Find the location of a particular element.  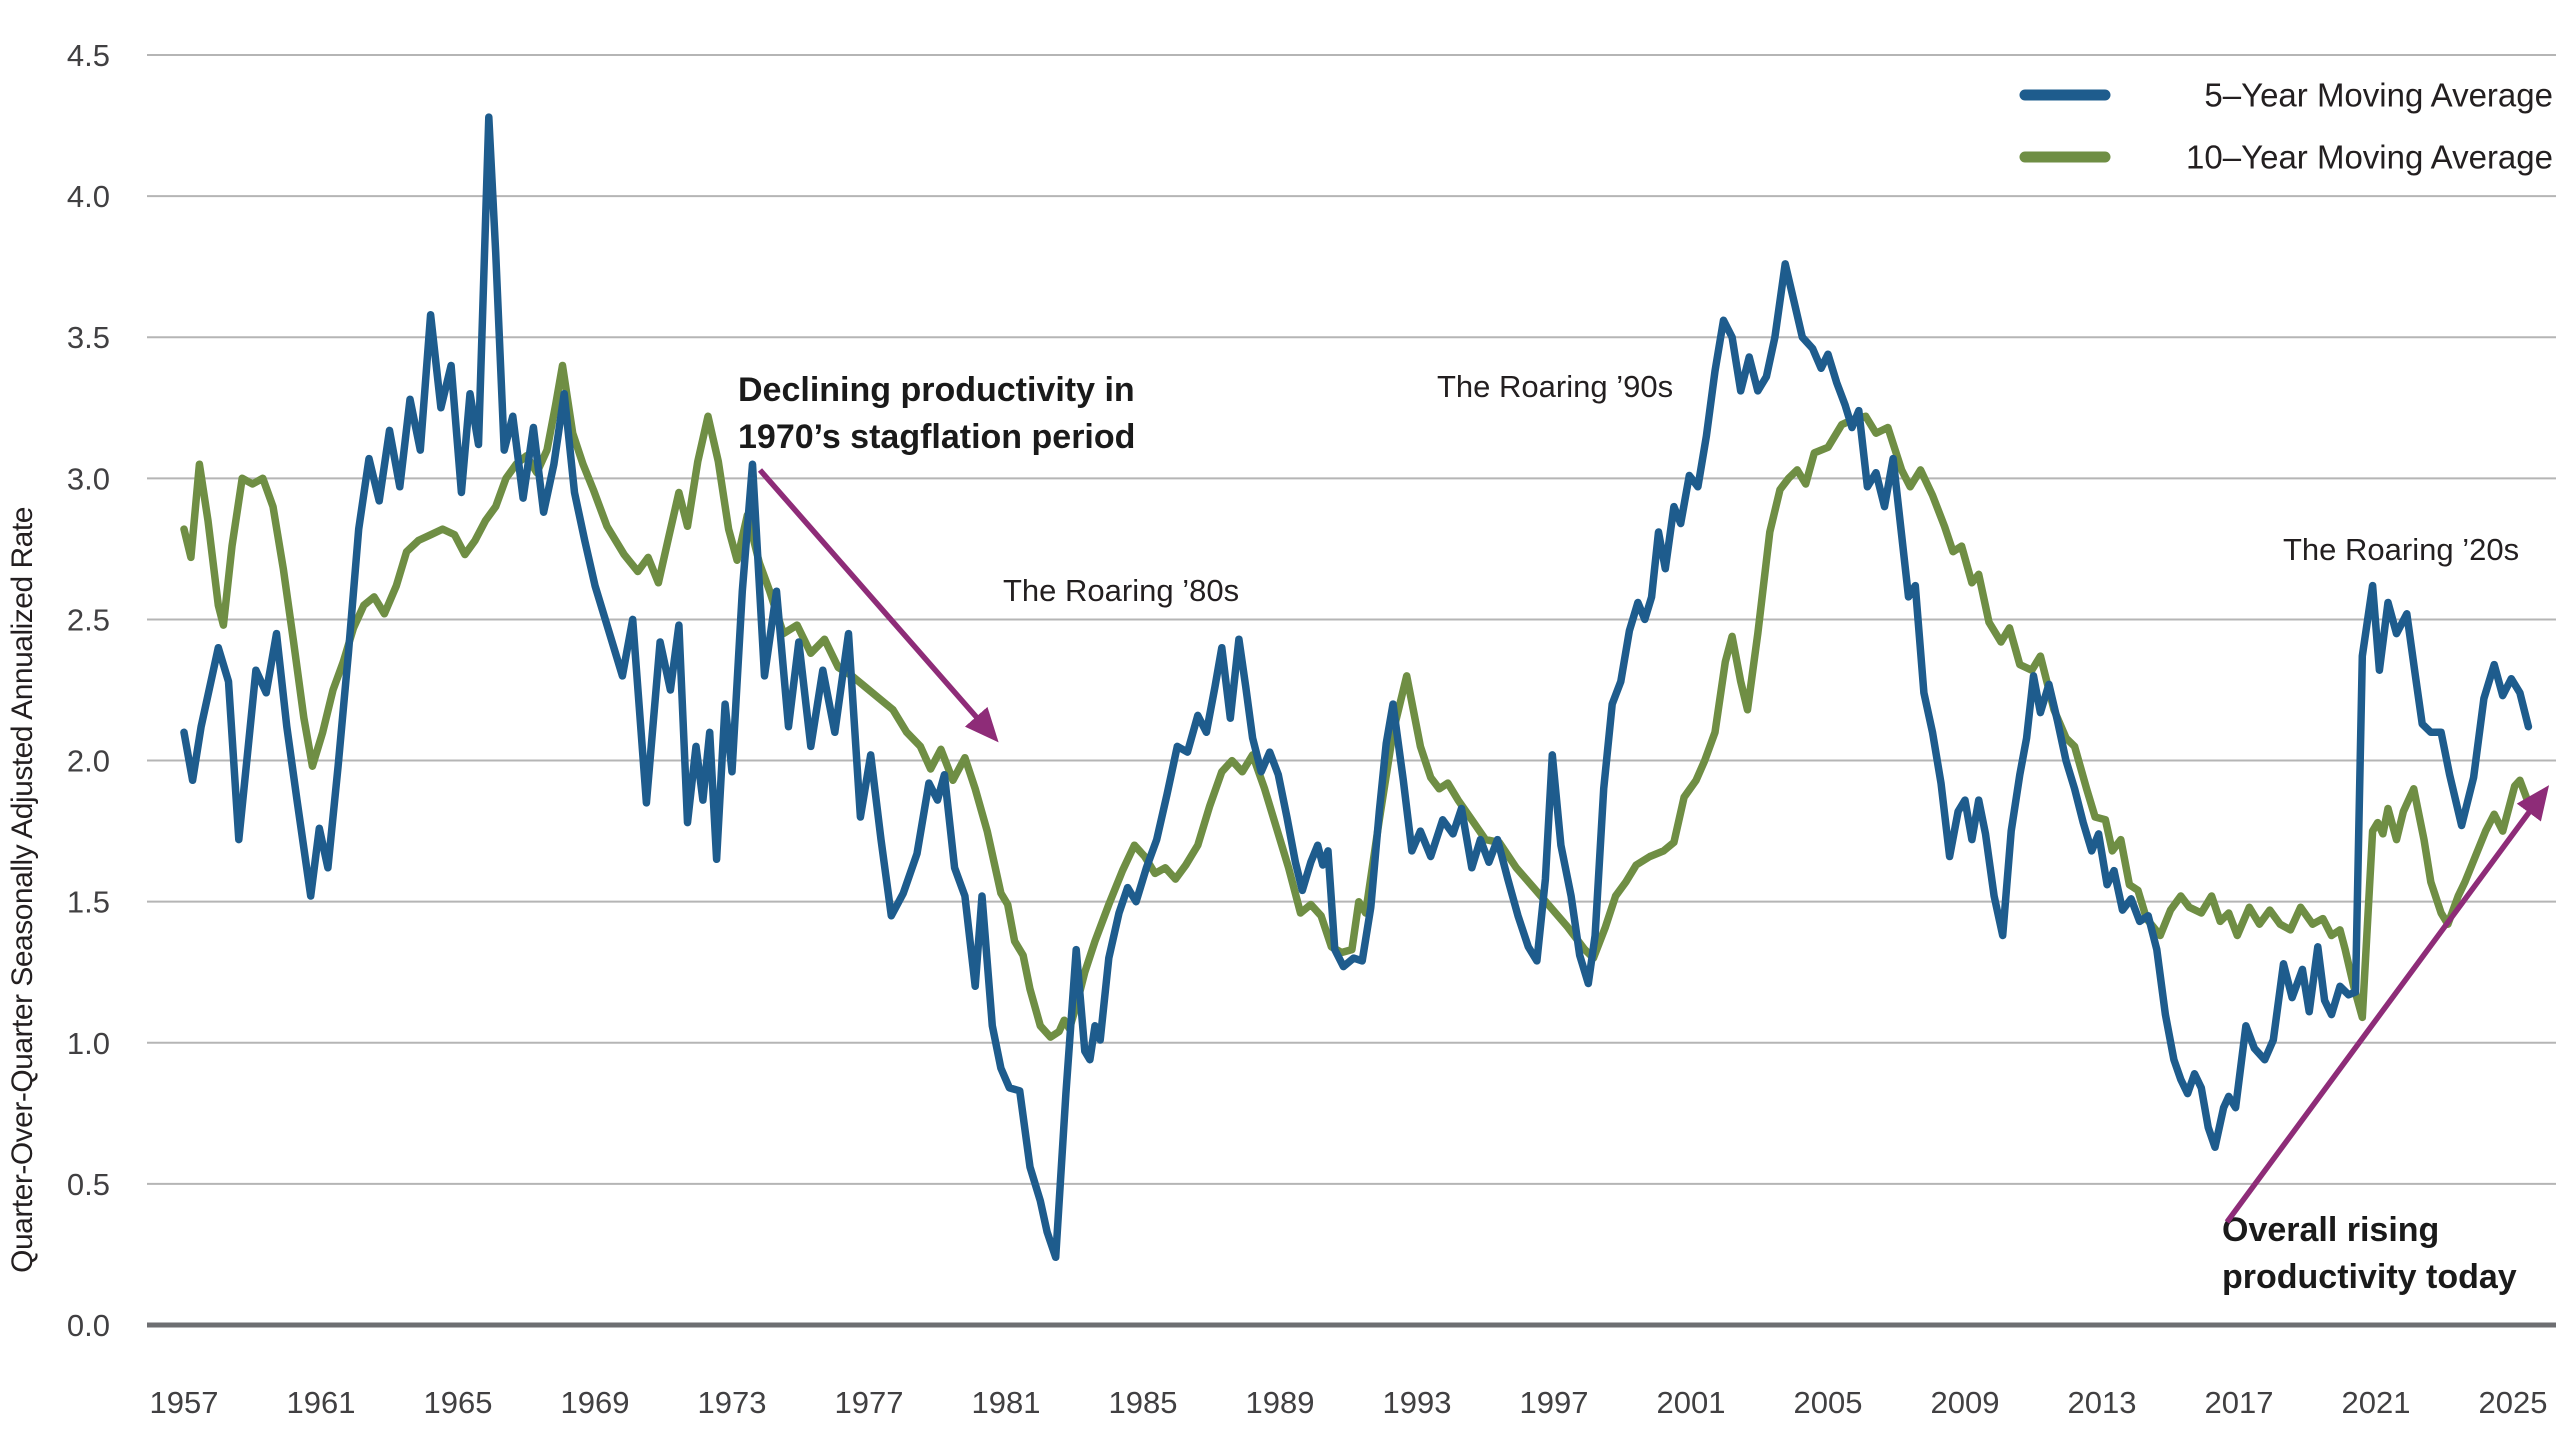

y-tick-label: 0.0 is located at coordinates (88, 1325).